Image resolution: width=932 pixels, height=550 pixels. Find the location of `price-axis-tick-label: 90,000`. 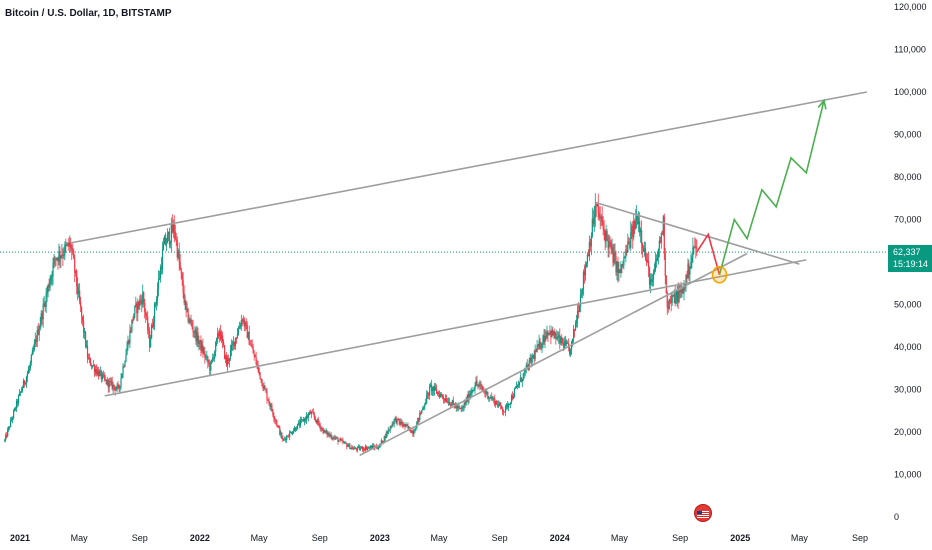

price-axis-tick-label: 90,000 is located at coordinates (908, 135).